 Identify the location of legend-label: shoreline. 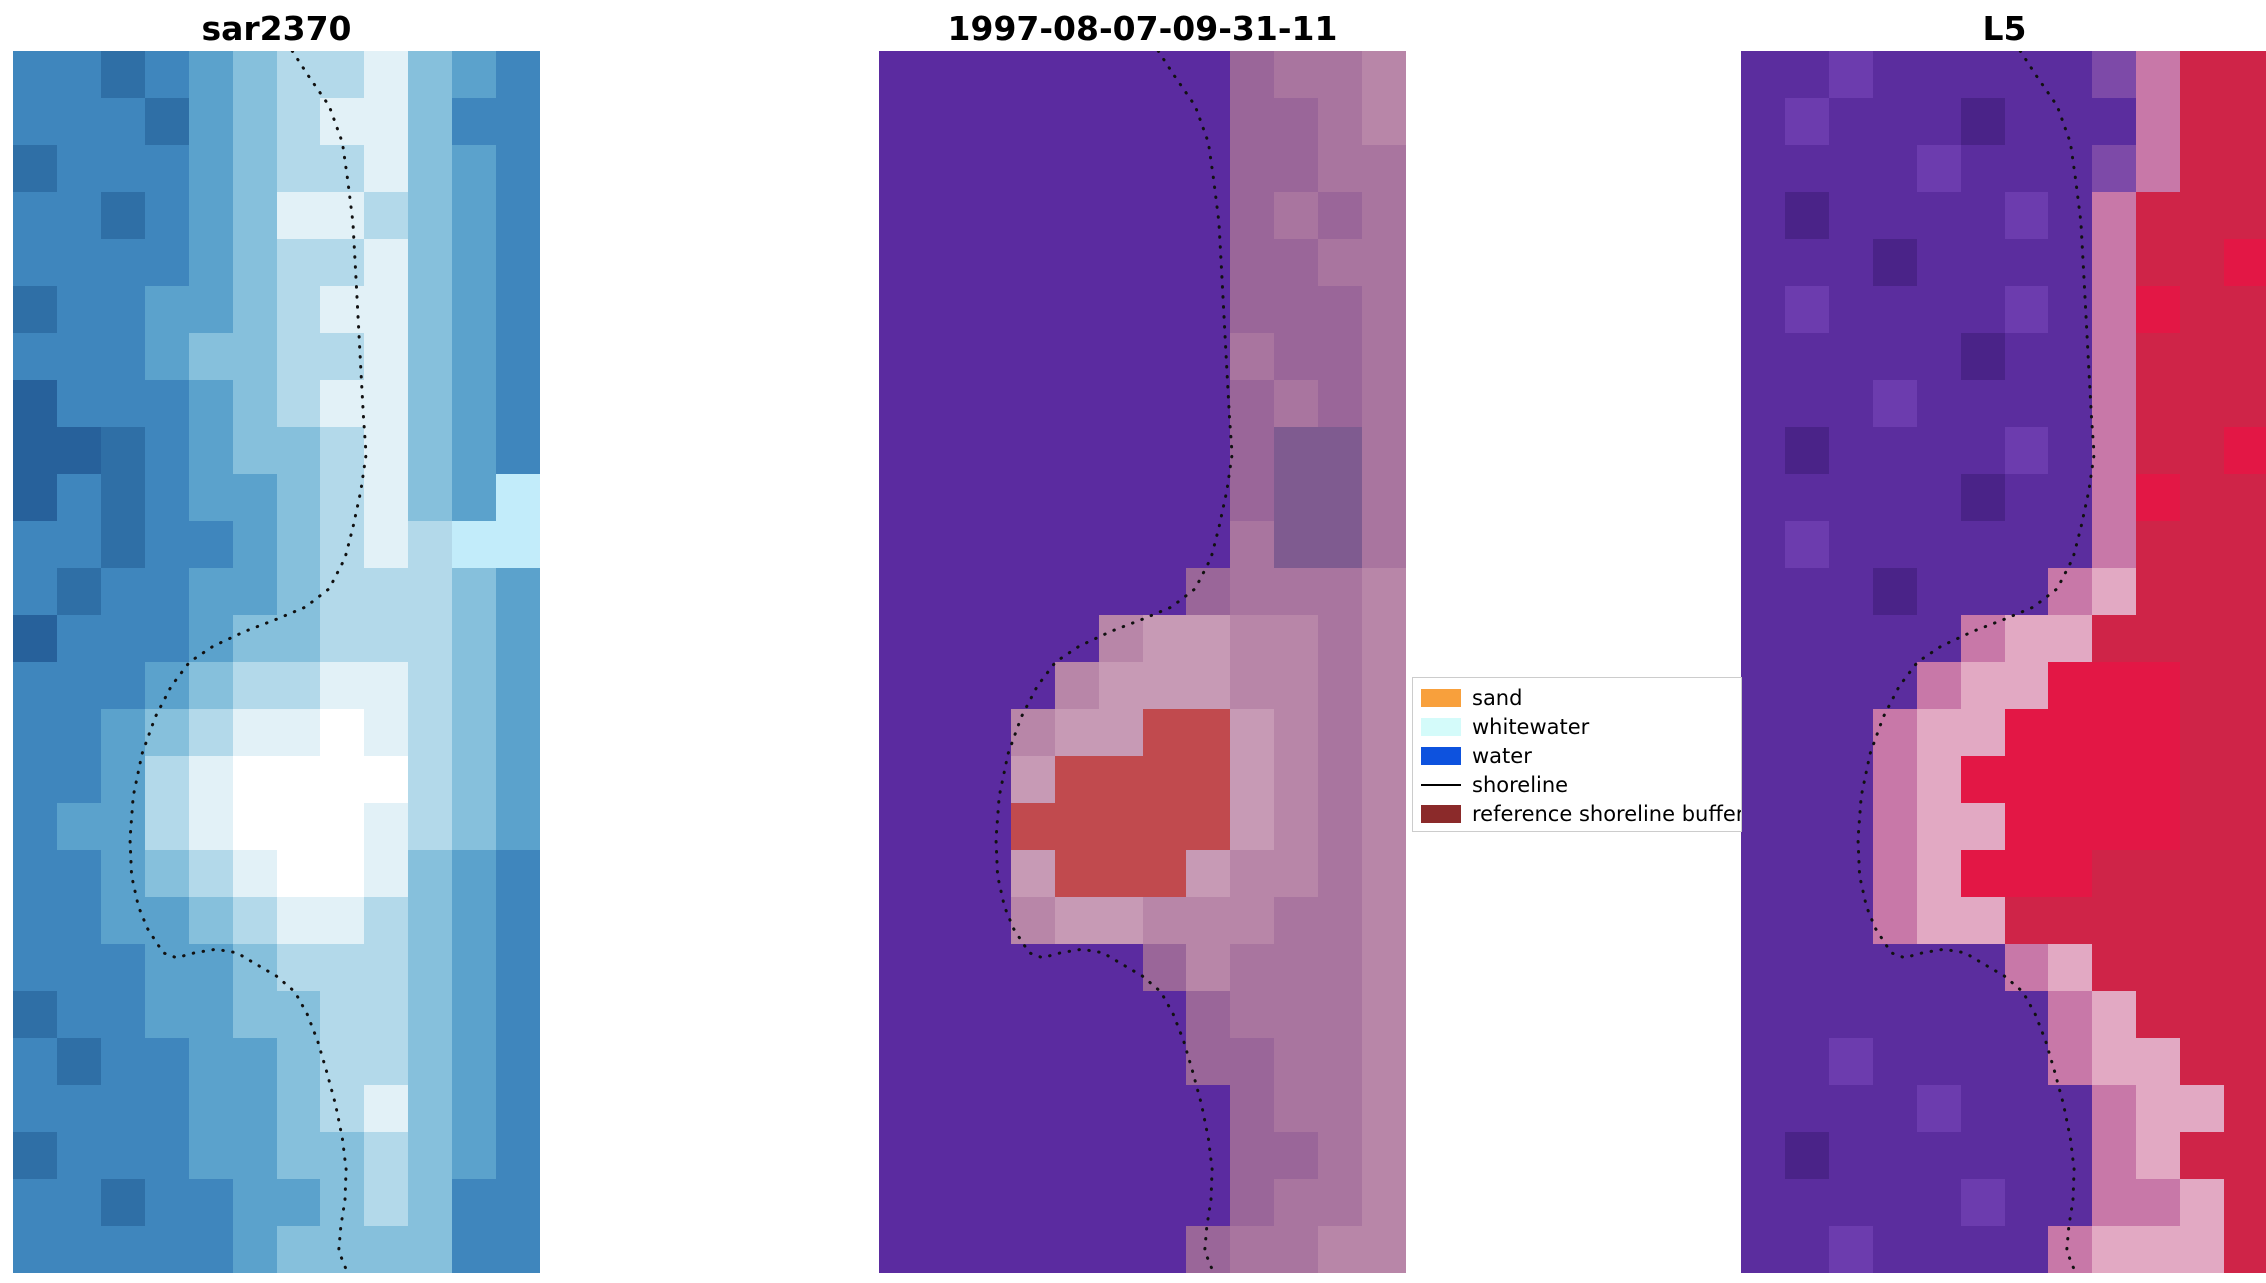
(1520, 784).